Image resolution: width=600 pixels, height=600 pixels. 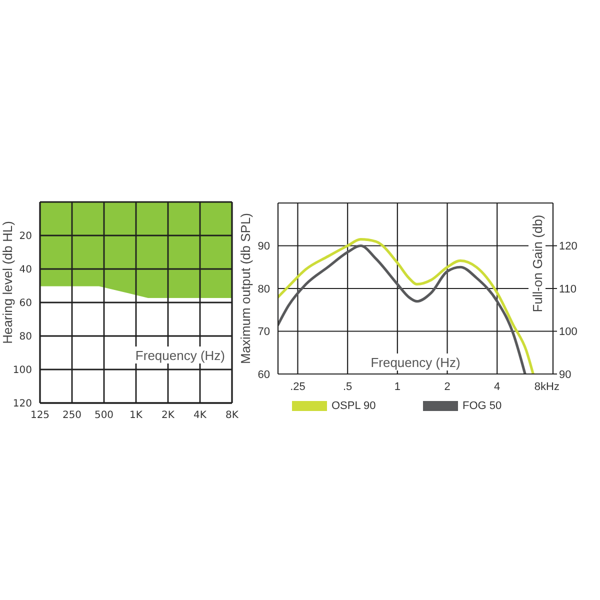 I want to click on y-tick-label: 20, so click(x=25, y=236).